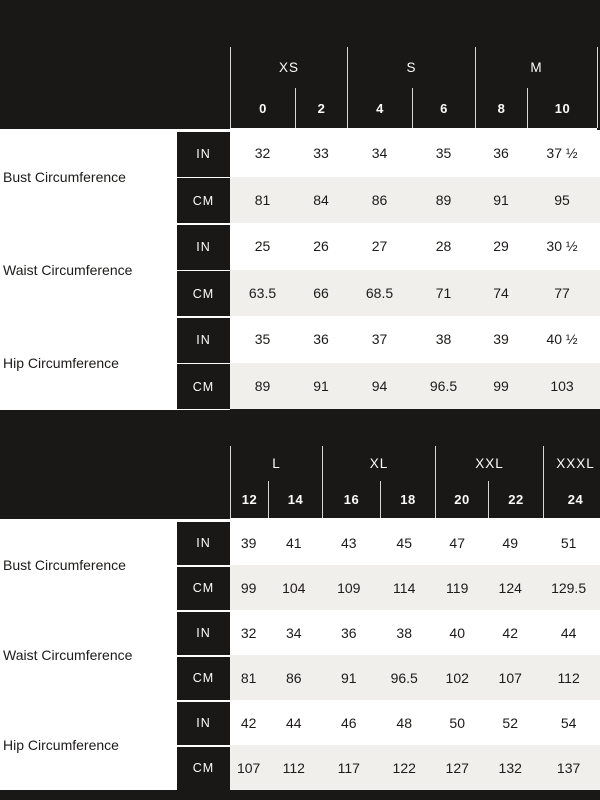 This screenshot has width=600, height=800. What do you see at coordinates (248, 632) in the screenshot?
I see `value-cell: 32` at bounding box center [248, 632].